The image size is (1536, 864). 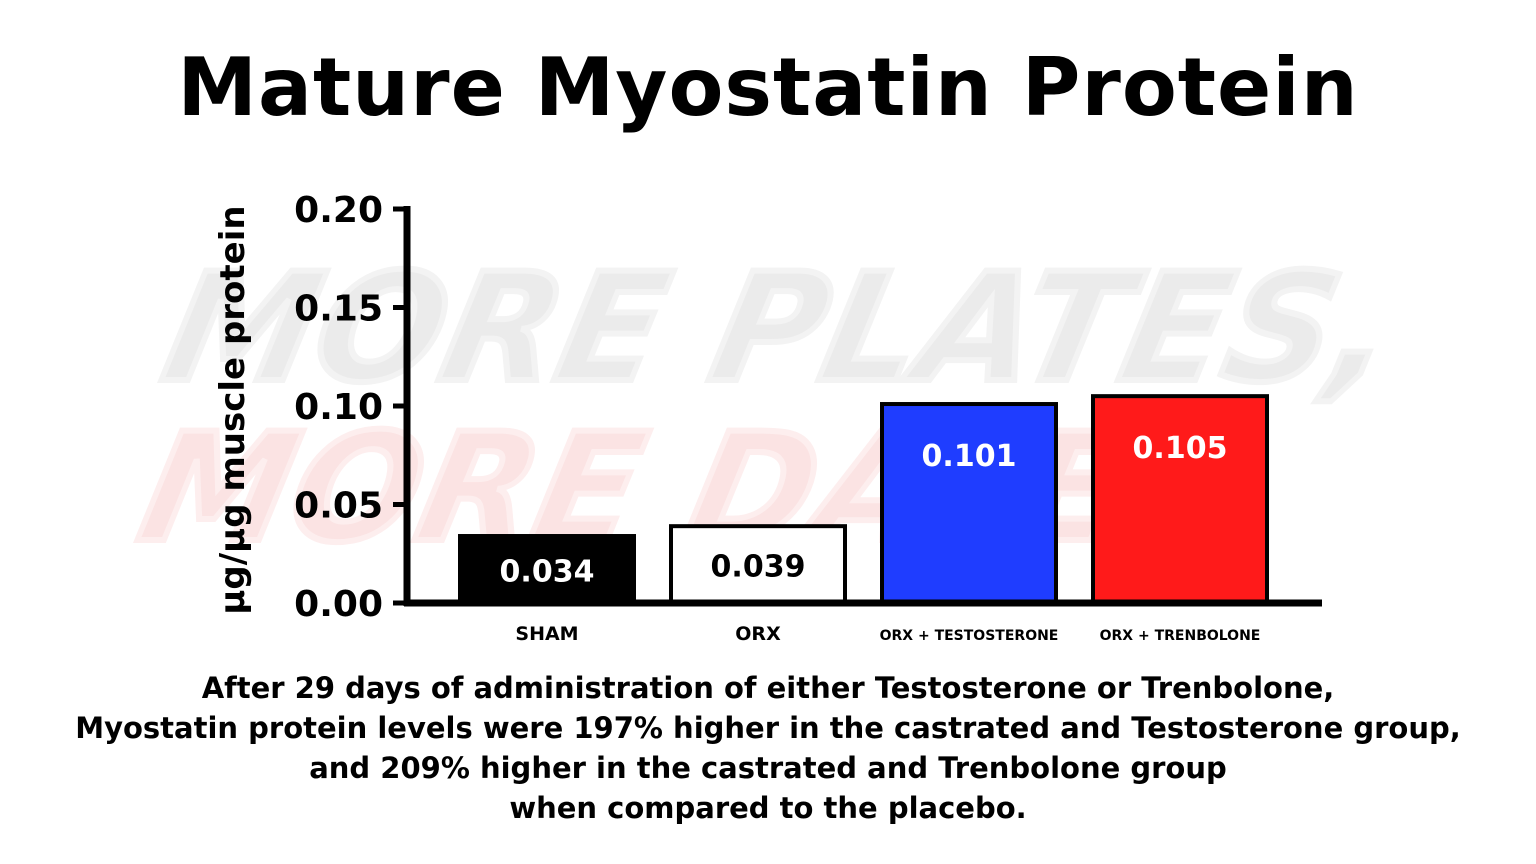 What do you see at coordinates (338, 309) in the screenshot?
I see `y-tick-label: 0.15` at bounding box center [338, 309].